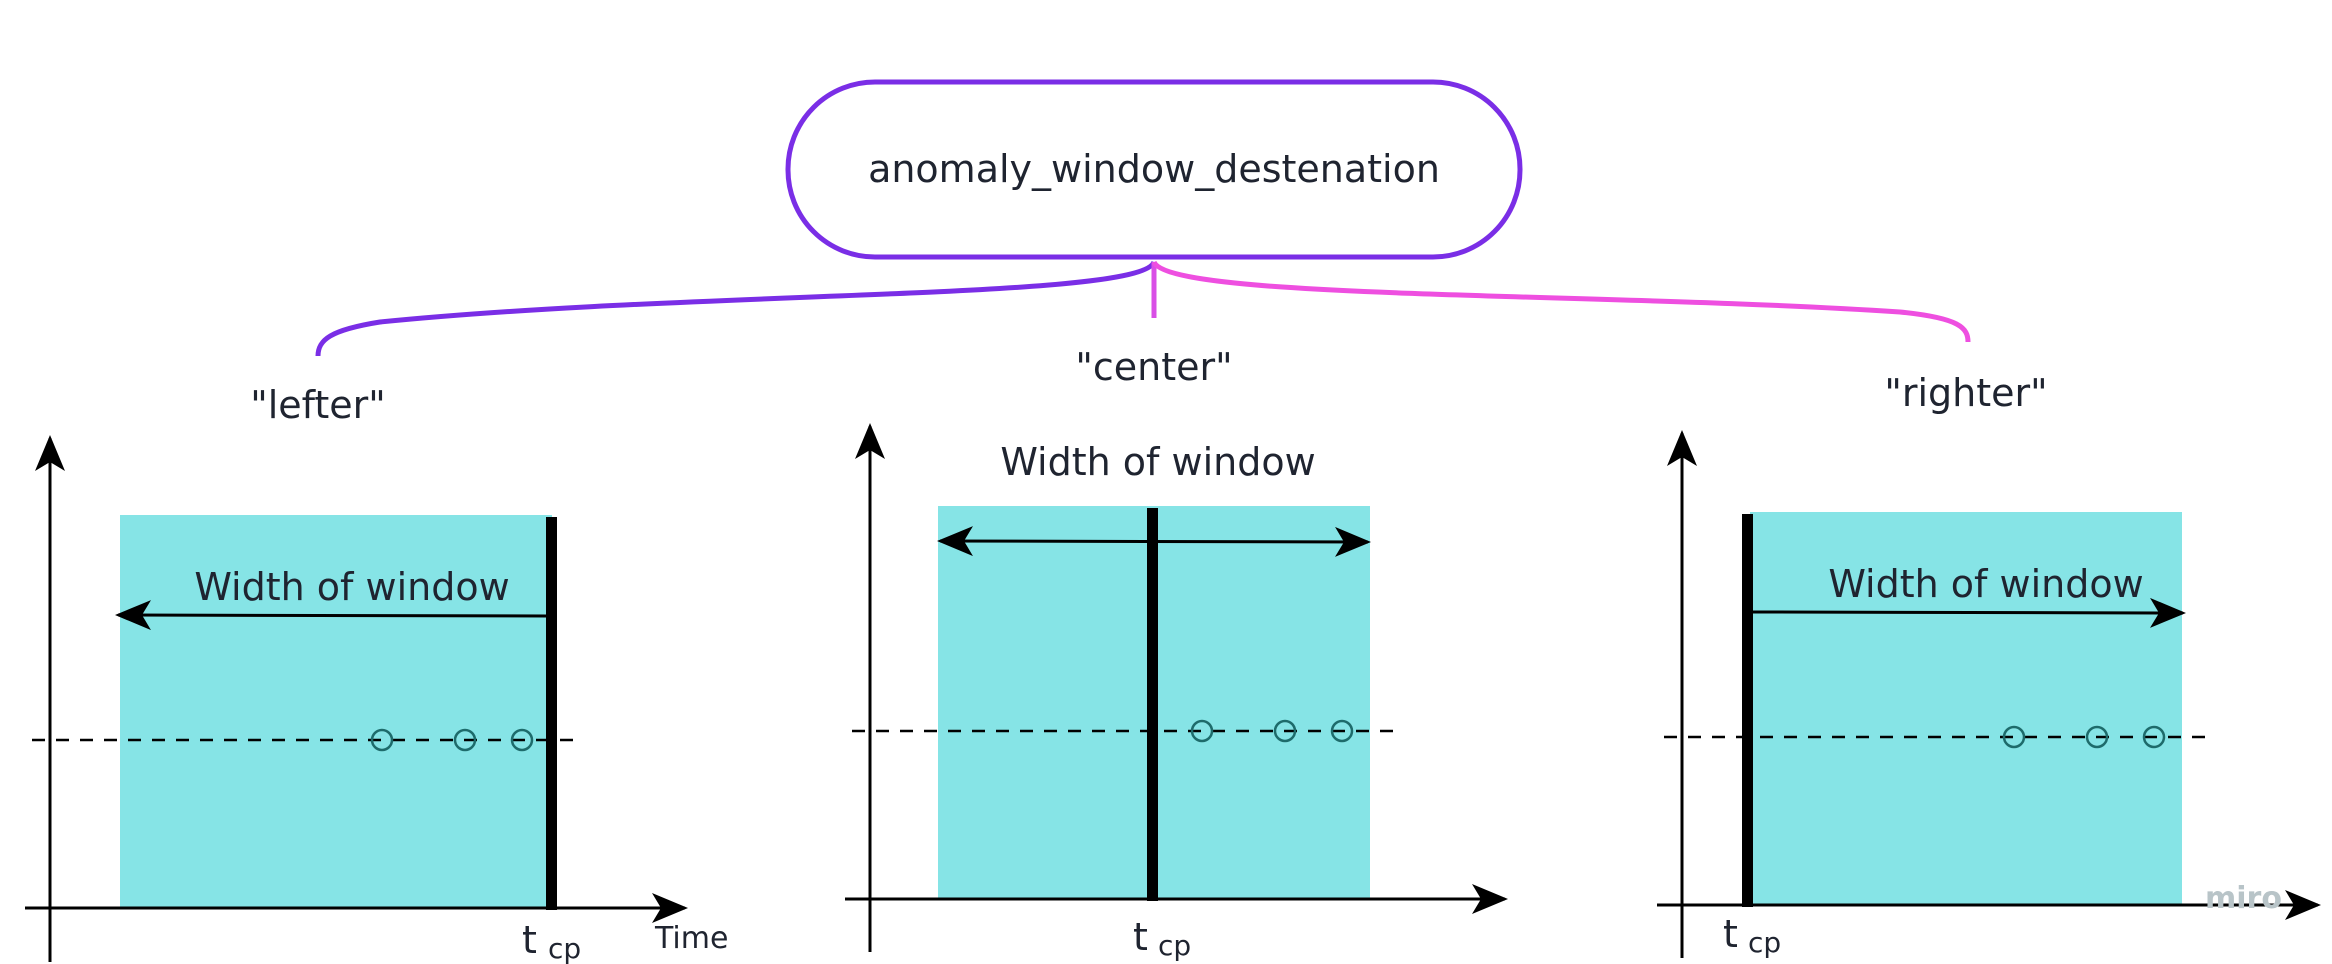 Image resolution: width=2332 pixels, height=964 pixels. I want to click on root-node-label: anomaly_window_destenation, so click(1154, 169).